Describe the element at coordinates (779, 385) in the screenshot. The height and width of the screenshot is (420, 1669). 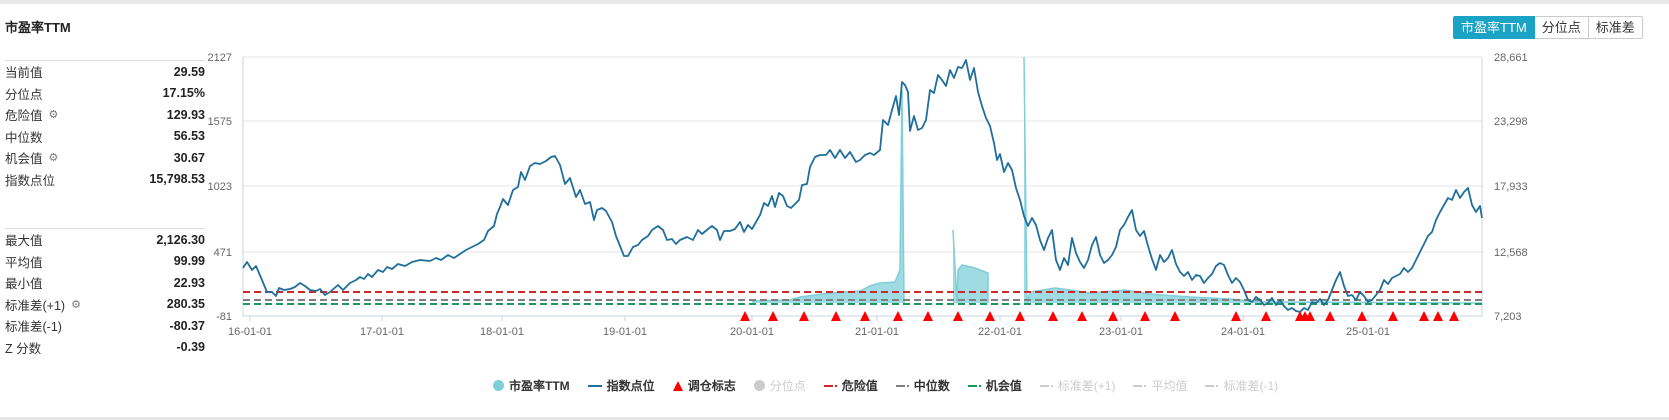
I see `legend-item: 分位点` at that location.